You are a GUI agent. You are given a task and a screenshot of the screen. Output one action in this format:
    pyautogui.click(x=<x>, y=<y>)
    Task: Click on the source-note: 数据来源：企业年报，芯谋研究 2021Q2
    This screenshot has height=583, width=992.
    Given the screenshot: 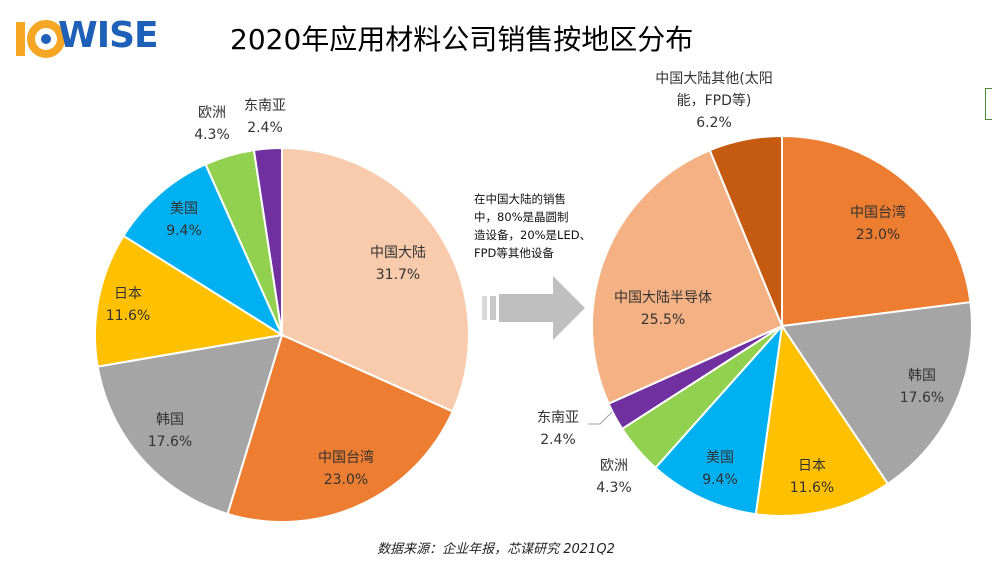 What is the action you would take?
    pyautogui.click(x=496, y=549)
    